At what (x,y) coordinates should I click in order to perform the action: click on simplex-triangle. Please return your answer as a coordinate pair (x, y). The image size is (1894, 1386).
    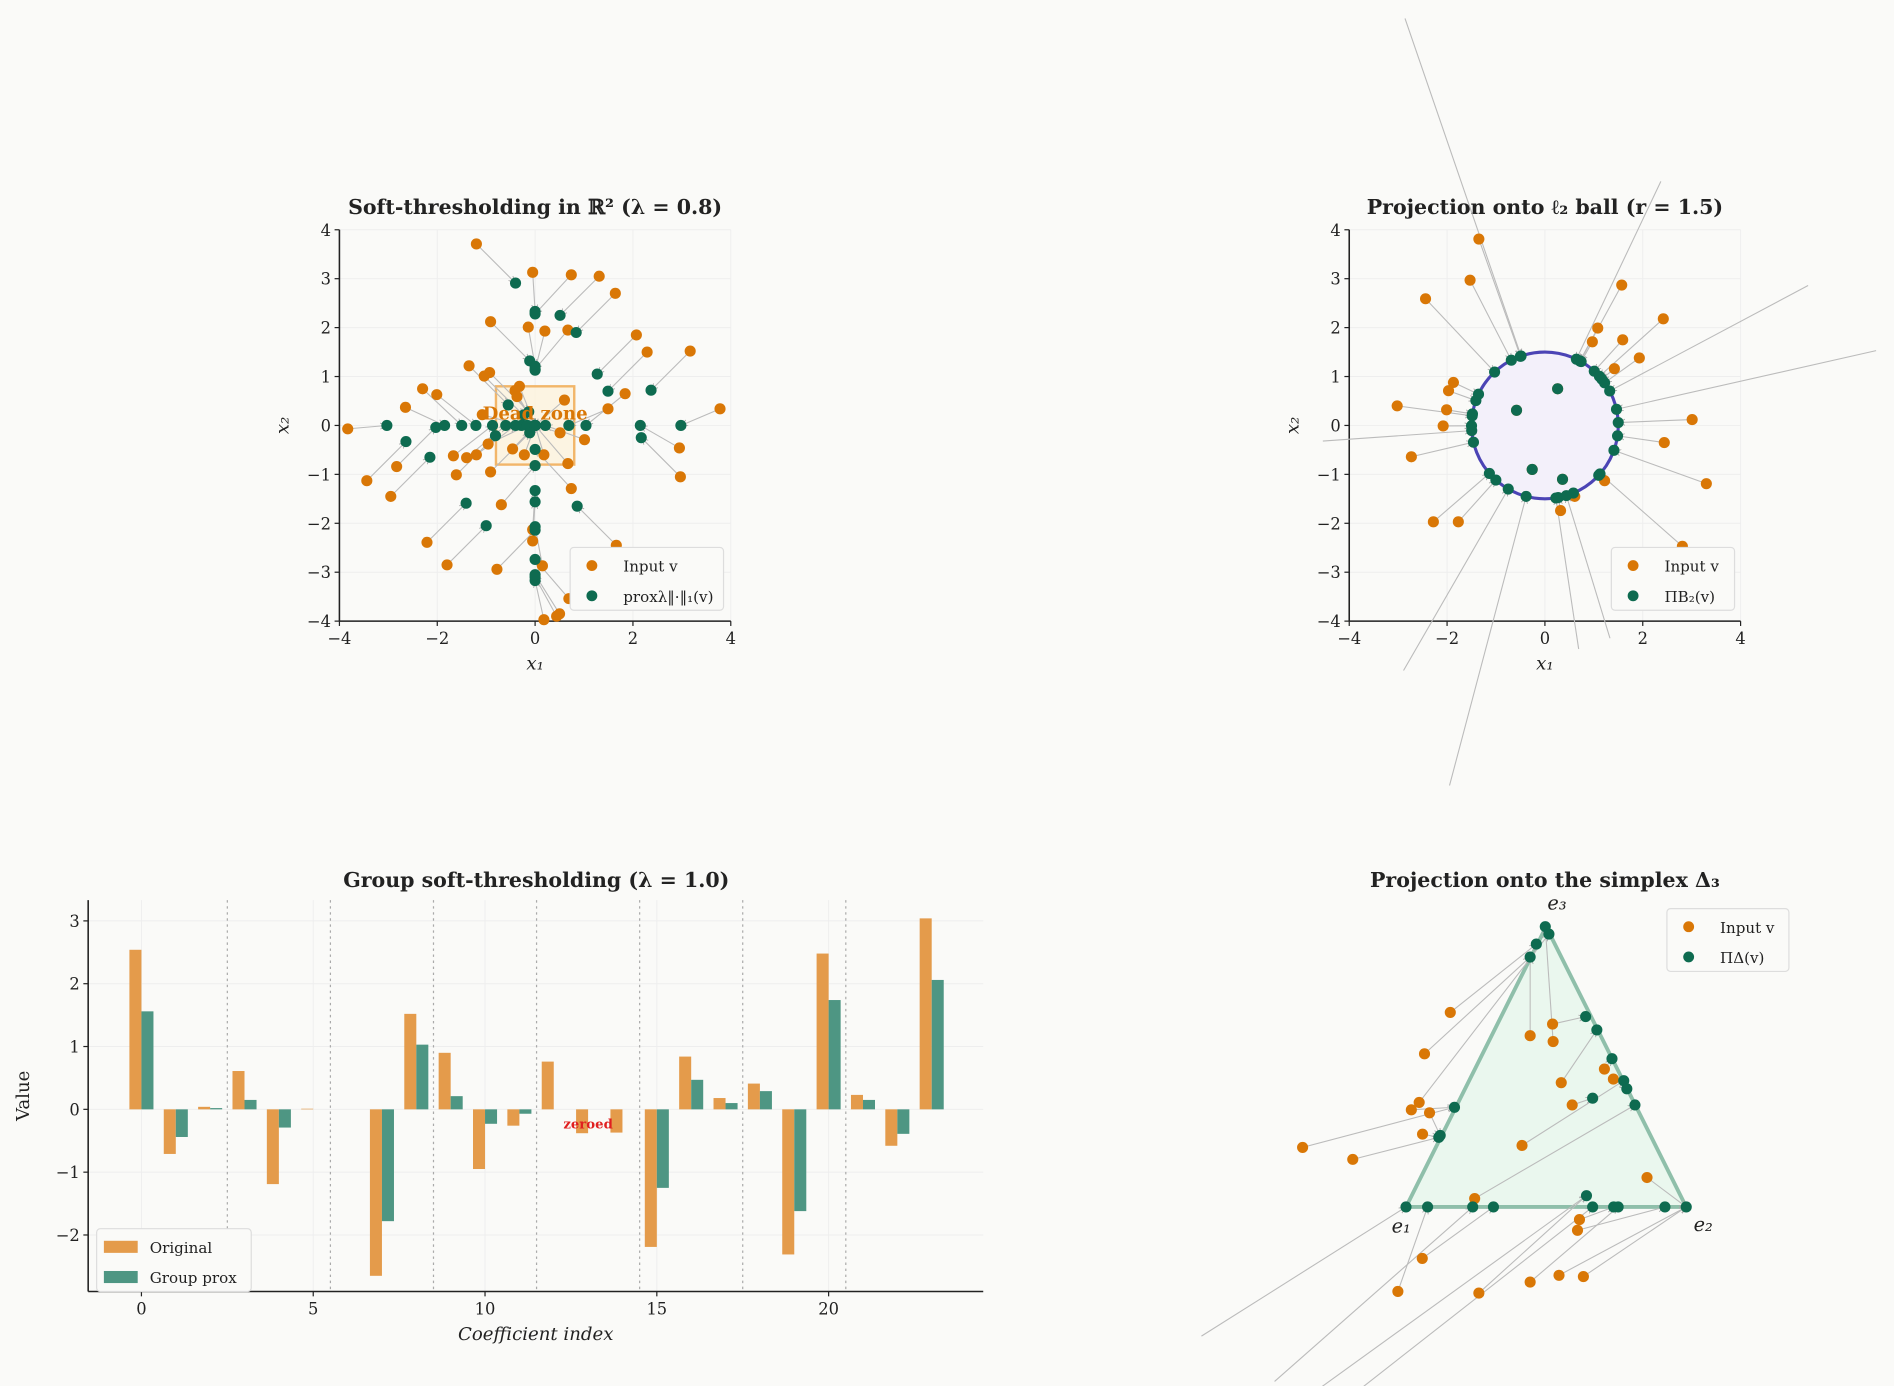
    Looking at the image, I should click on (1546, 1066).